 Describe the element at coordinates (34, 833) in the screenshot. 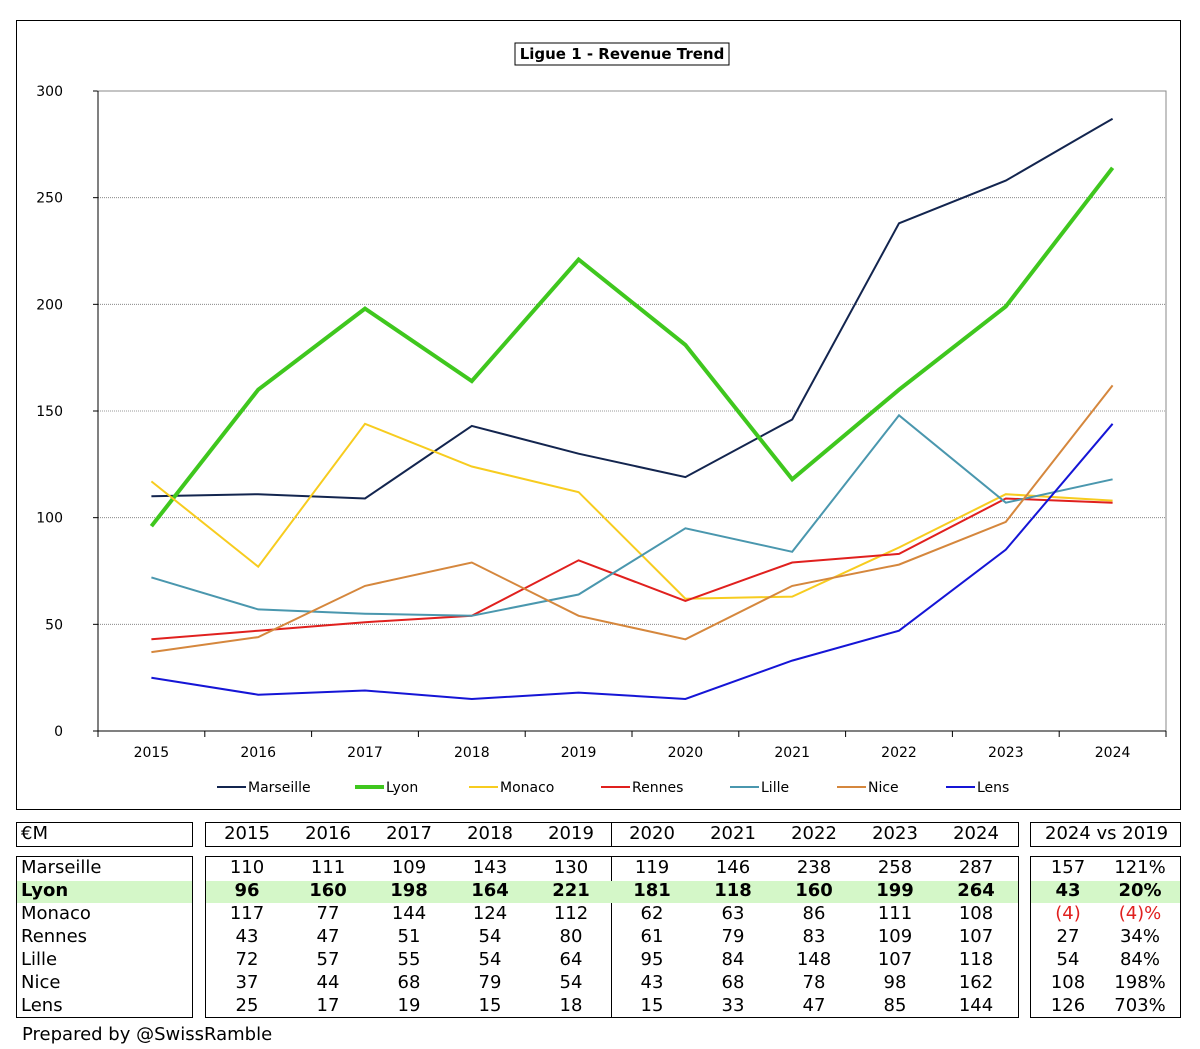

I see `table-unit-label: €M` at that location.